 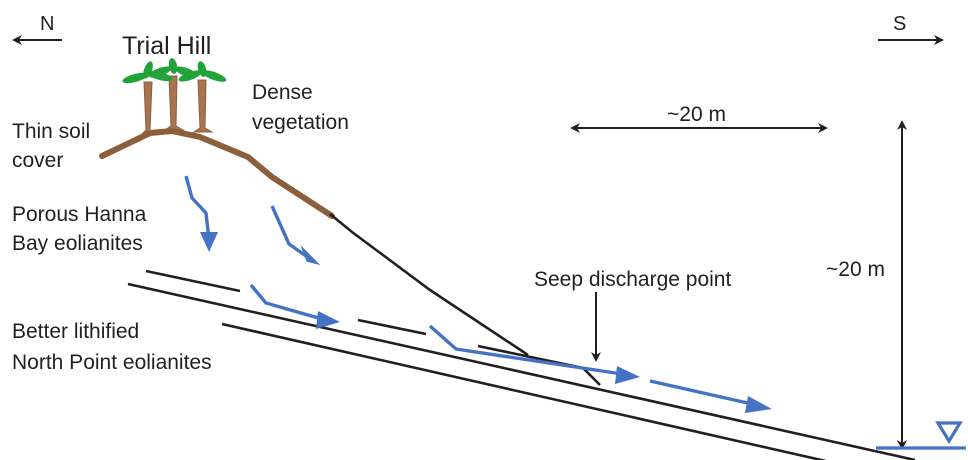 What do you see at coordinates (47, 24) in the screenshot?
I see `north-label: N` at bounding box center [47, 24].